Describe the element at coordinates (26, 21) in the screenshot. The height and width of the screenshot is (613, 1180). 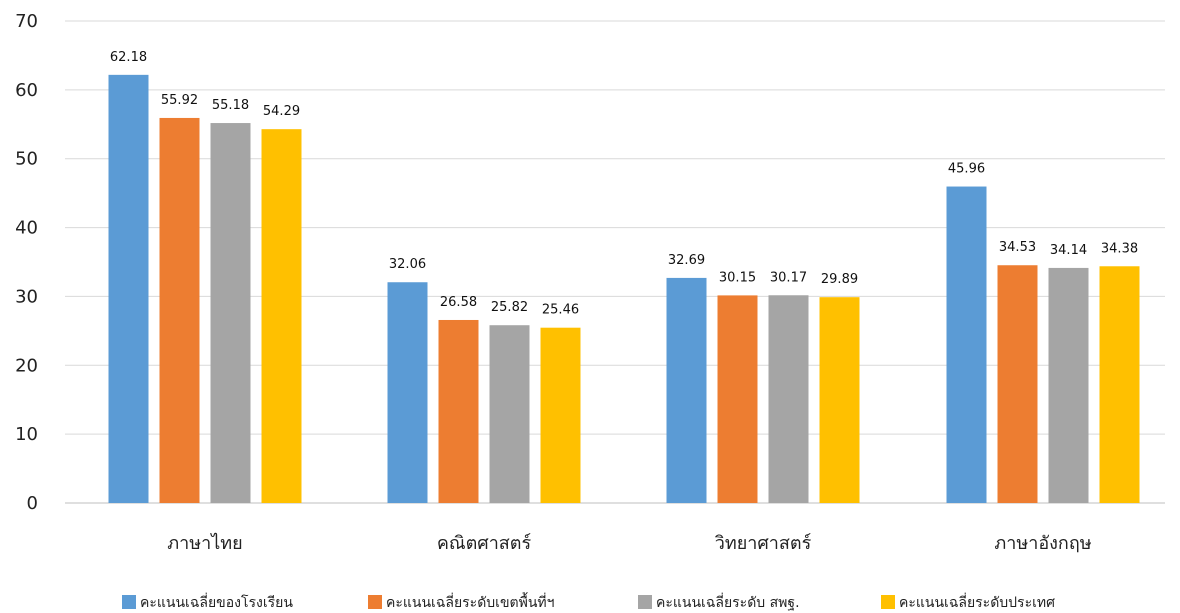
I see `y-tick-label: 70` at that location.